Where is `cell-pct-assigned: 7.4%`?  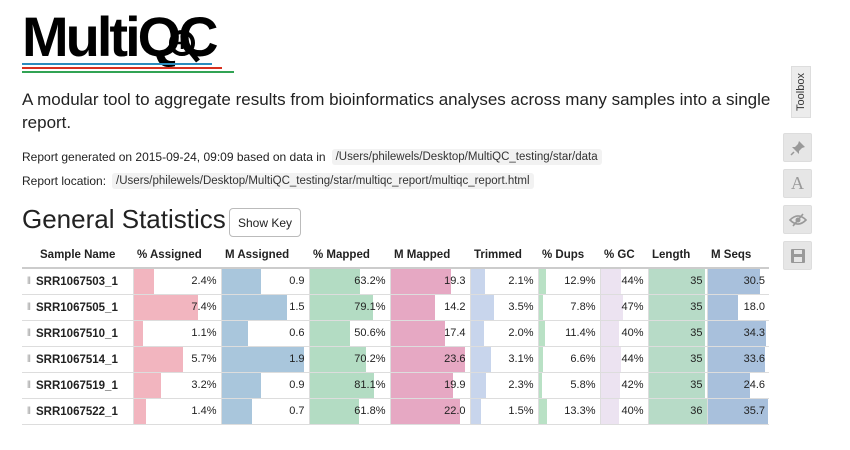
cell-pct-assigned: 7.4% is located at coordinates (176, 307).